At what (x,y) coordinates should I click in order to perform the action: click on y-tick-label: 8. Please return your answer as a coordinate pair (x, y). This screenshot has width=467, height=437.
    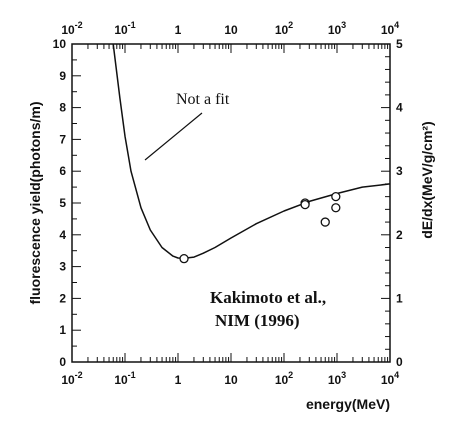
    Looking at the image, I should click on (62, 108).